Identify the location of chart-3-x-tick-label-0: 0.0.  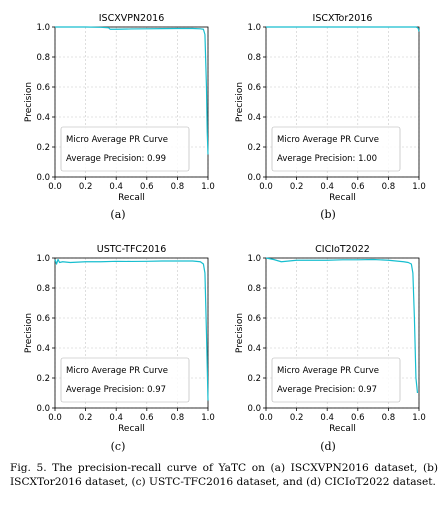
(55, 418).